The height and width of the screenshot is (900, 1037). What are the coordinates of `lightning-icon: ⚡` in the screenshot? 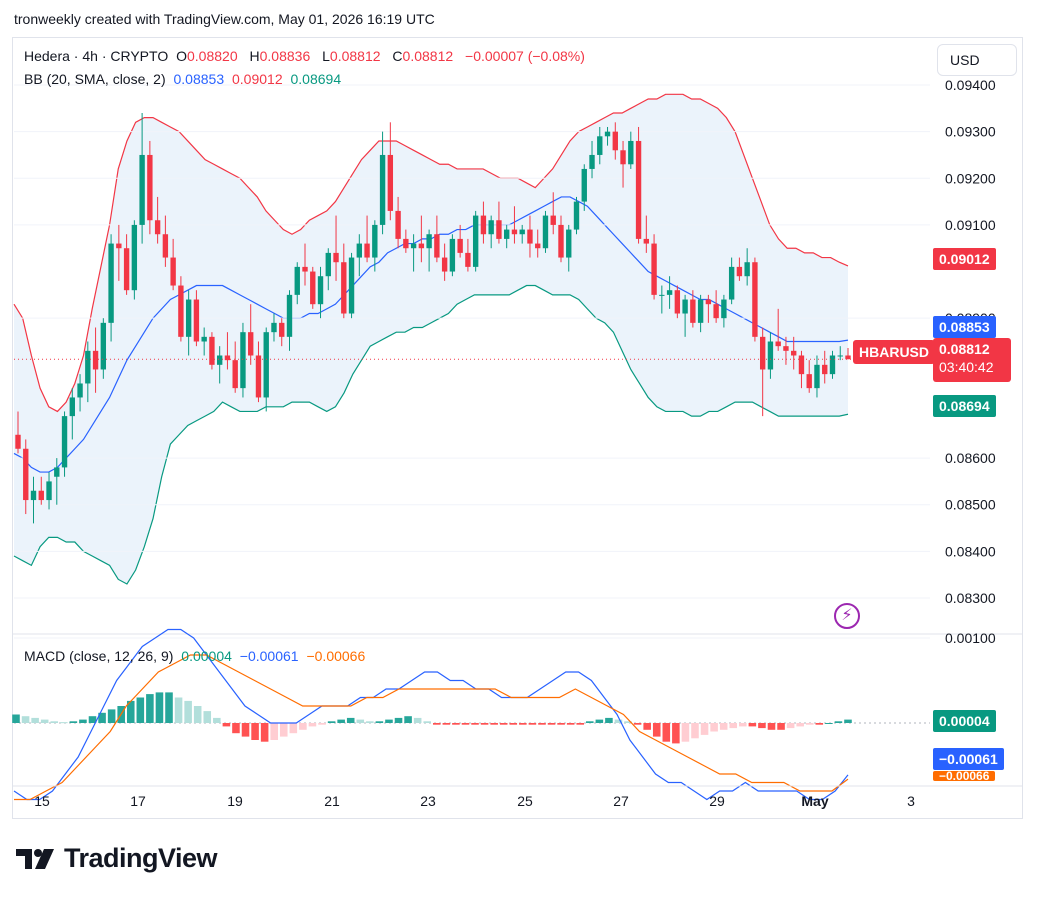 It's located at (847, 616).